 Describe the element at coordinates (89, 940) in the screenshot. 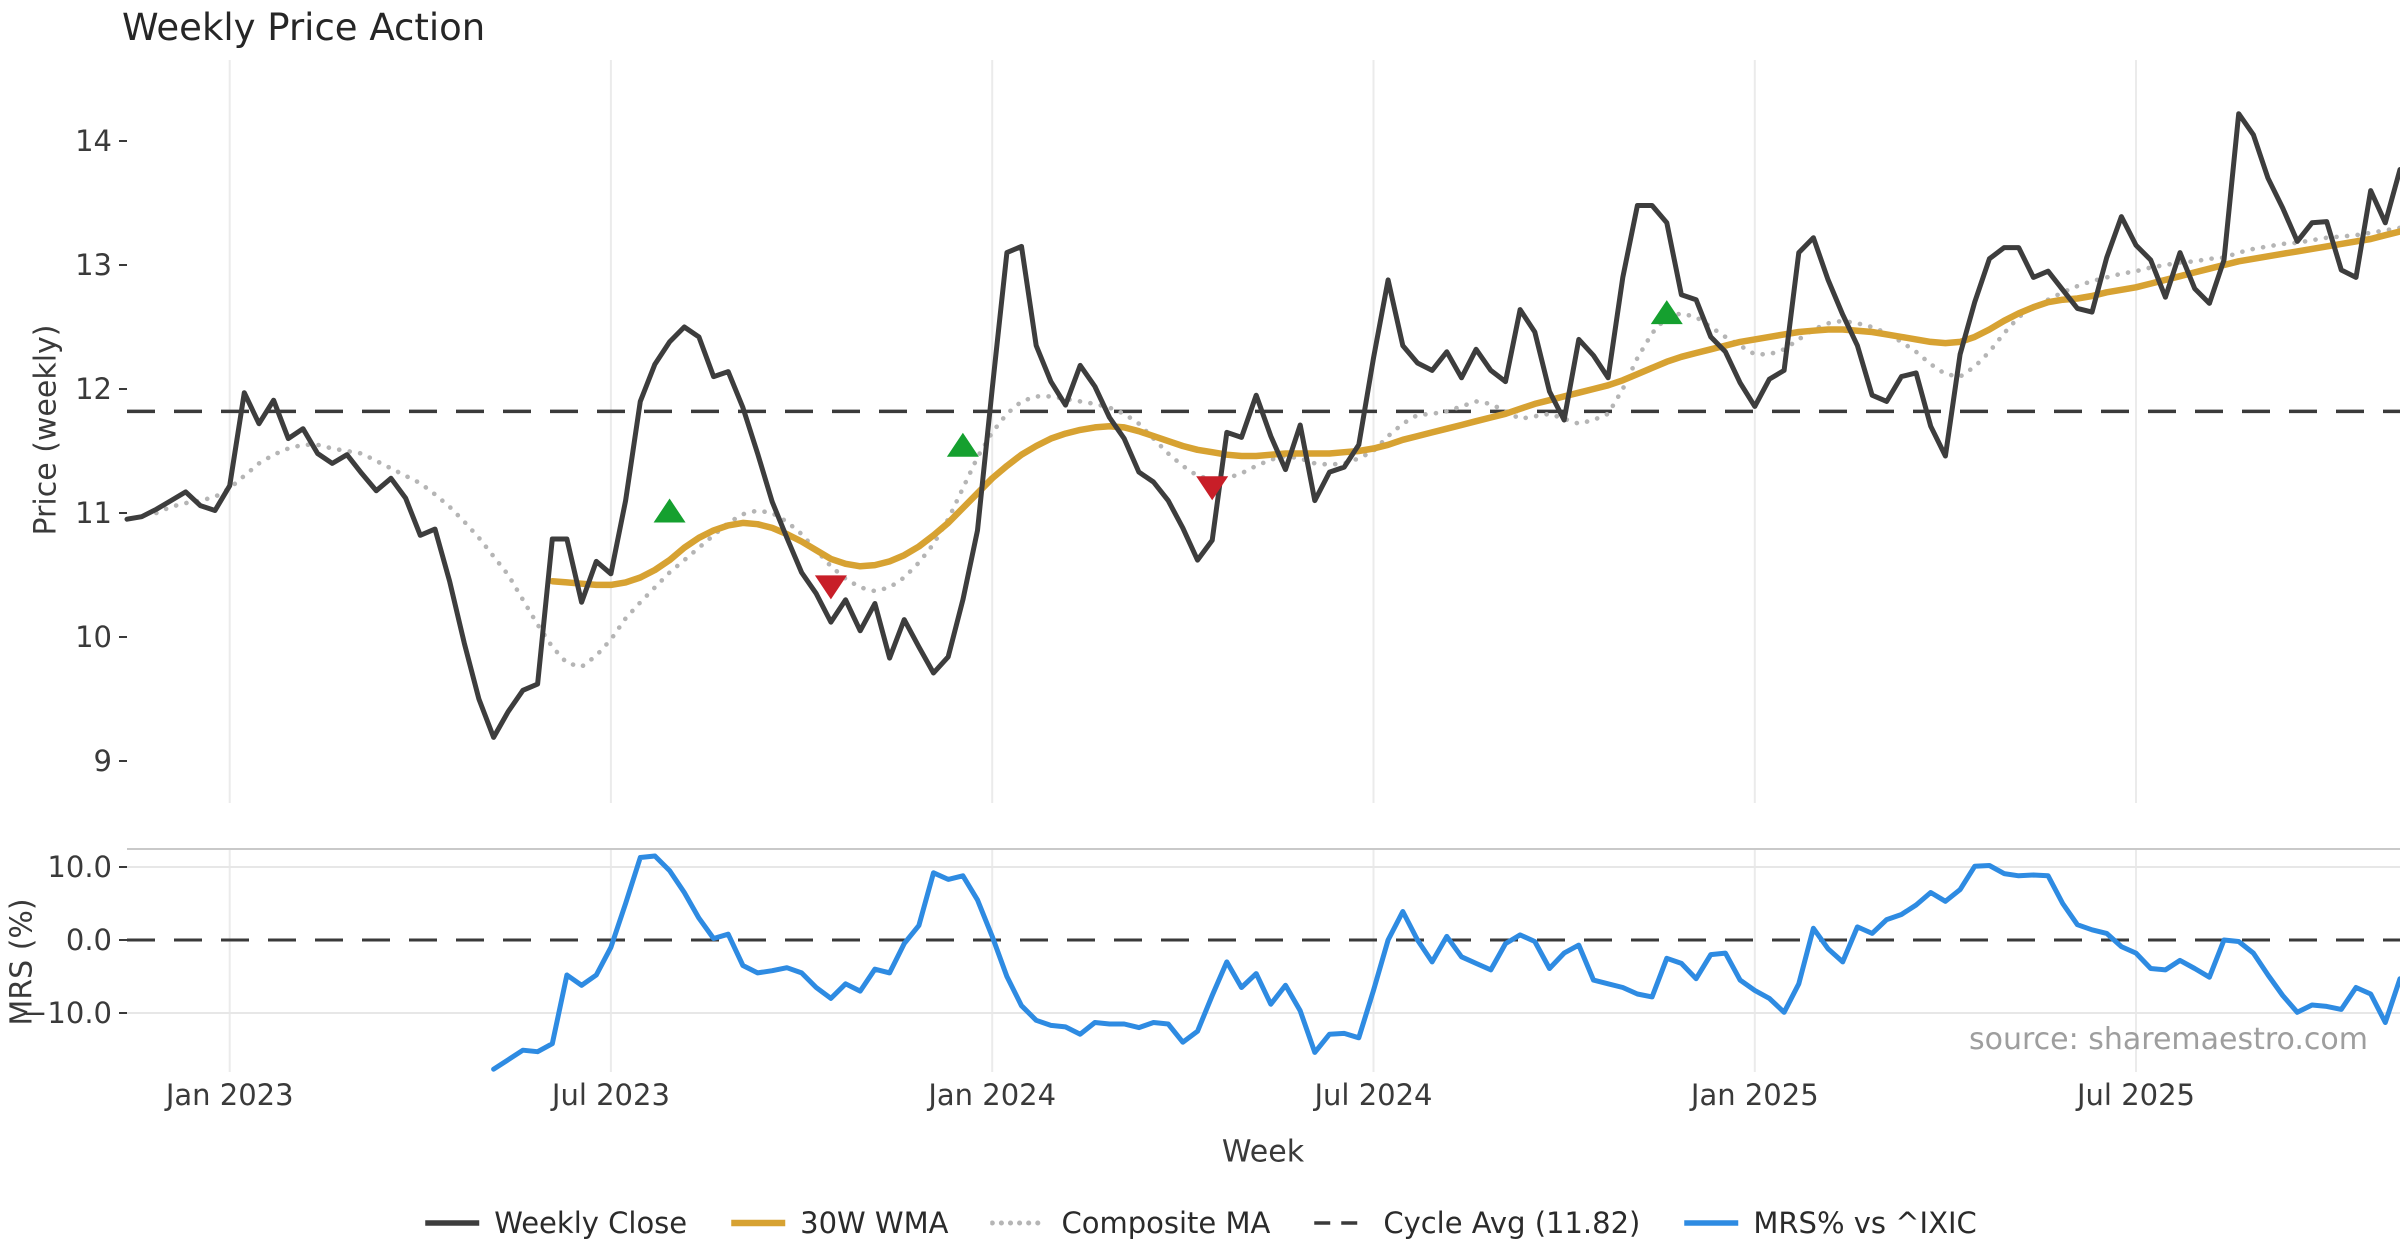

I see `mrs-y-tick-label: 0.0` at that location.